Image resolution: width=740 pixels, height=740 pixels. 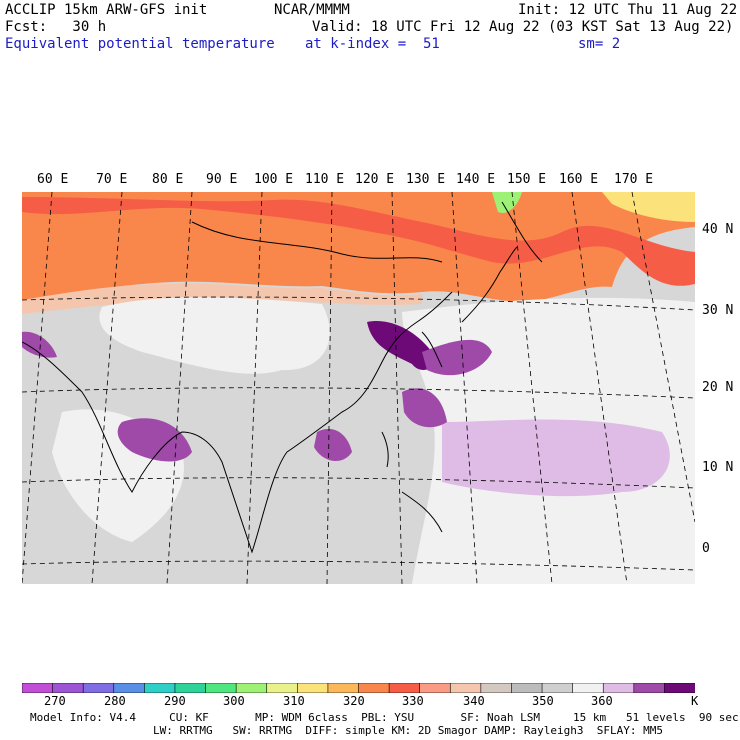 What do you see at coordinates (39, 344) in the screenshot?
I see `nw-purple` at bounding box center [39, 344].